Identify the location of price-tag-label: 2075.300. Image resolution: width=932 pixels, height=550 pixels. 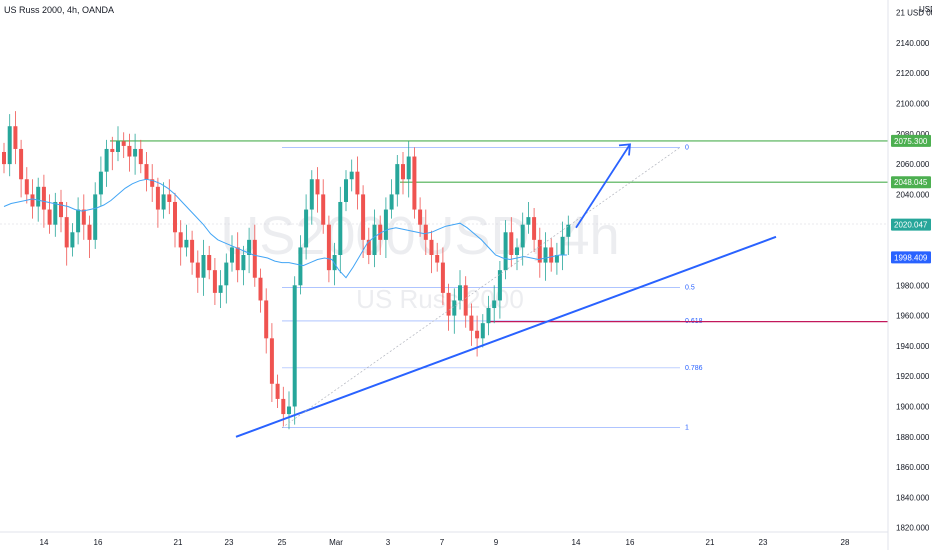
(911, 141).